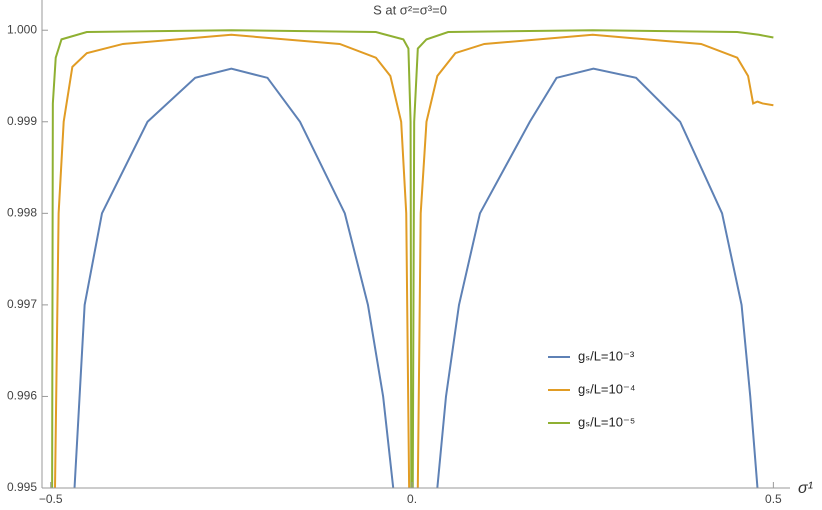 The image size is (822, 510). Describe the element at coordinates (606, 355) in the screenshot. I see `legend-label: gₛ/L=10⁻³` at that location.